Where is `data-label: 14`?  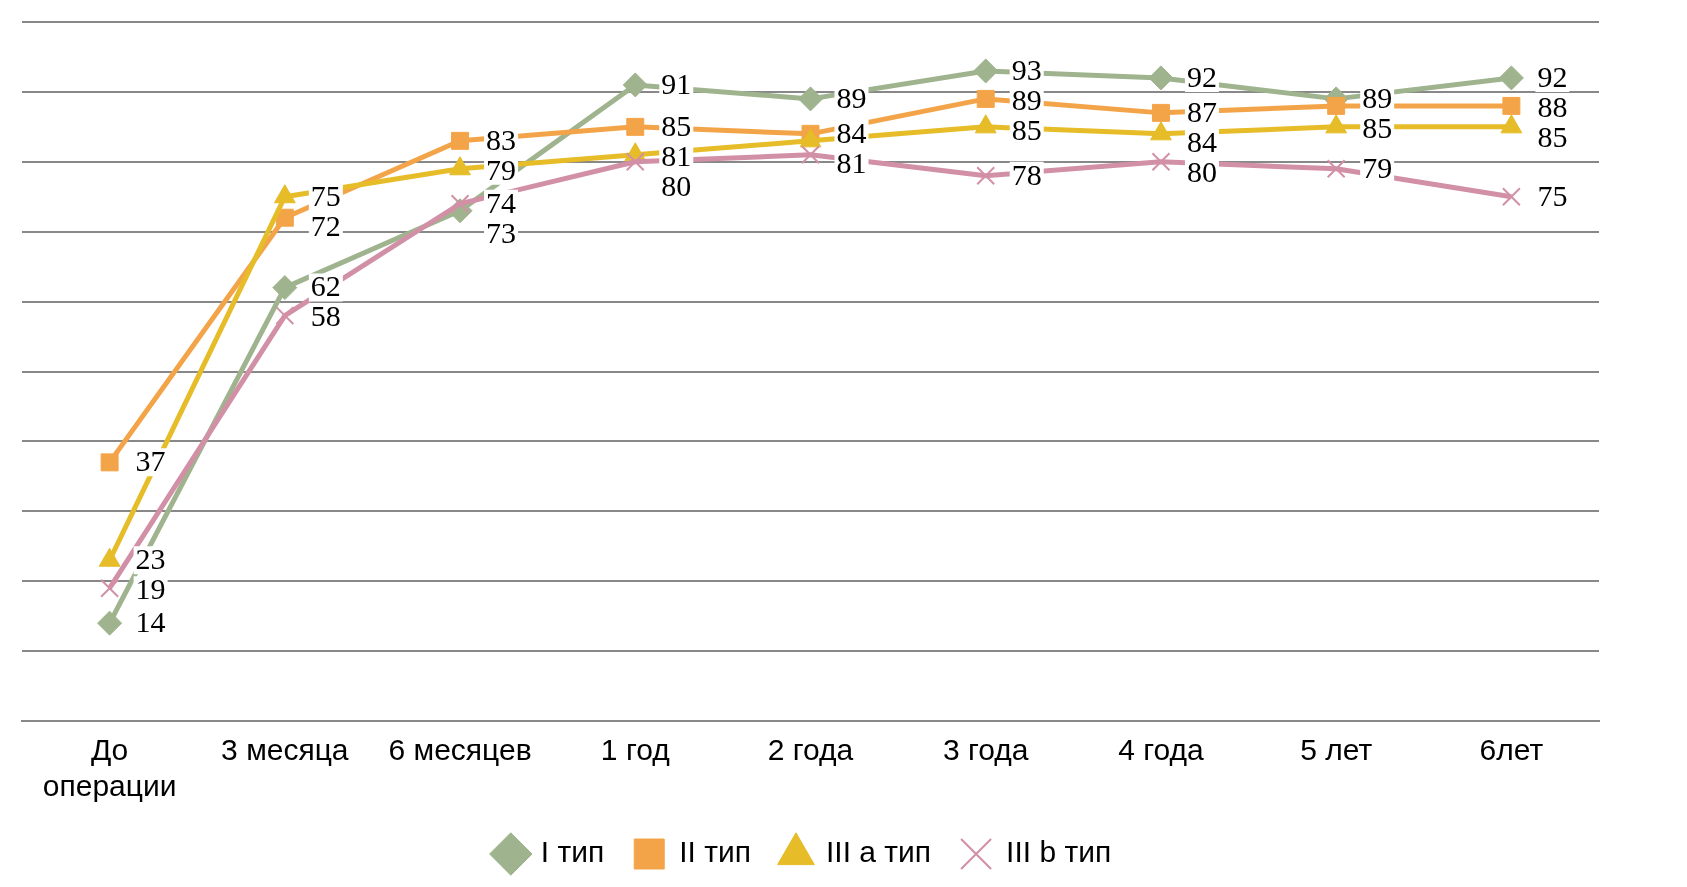
data-label: 14 is located at coordinates (150, 622).